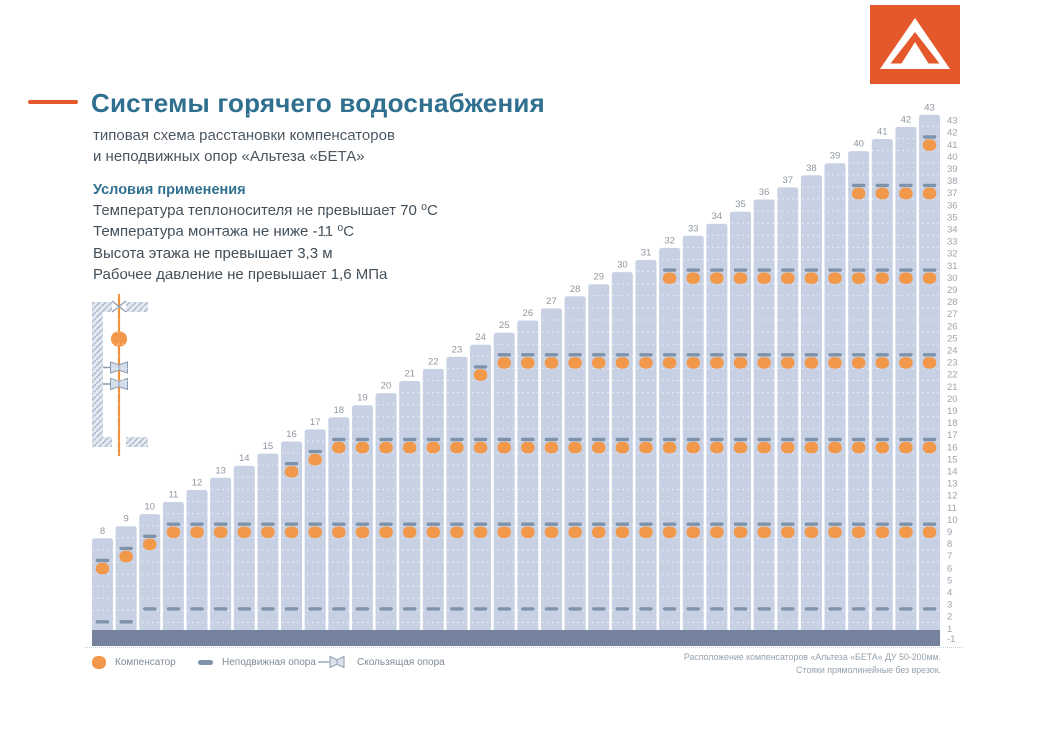 This screenshot has width=1049, height=747. Describe the element at coordinates (868, 669) in the screenshot. I see `footnote-line-2: Стояки прямолинейные без врезок.` at that location.